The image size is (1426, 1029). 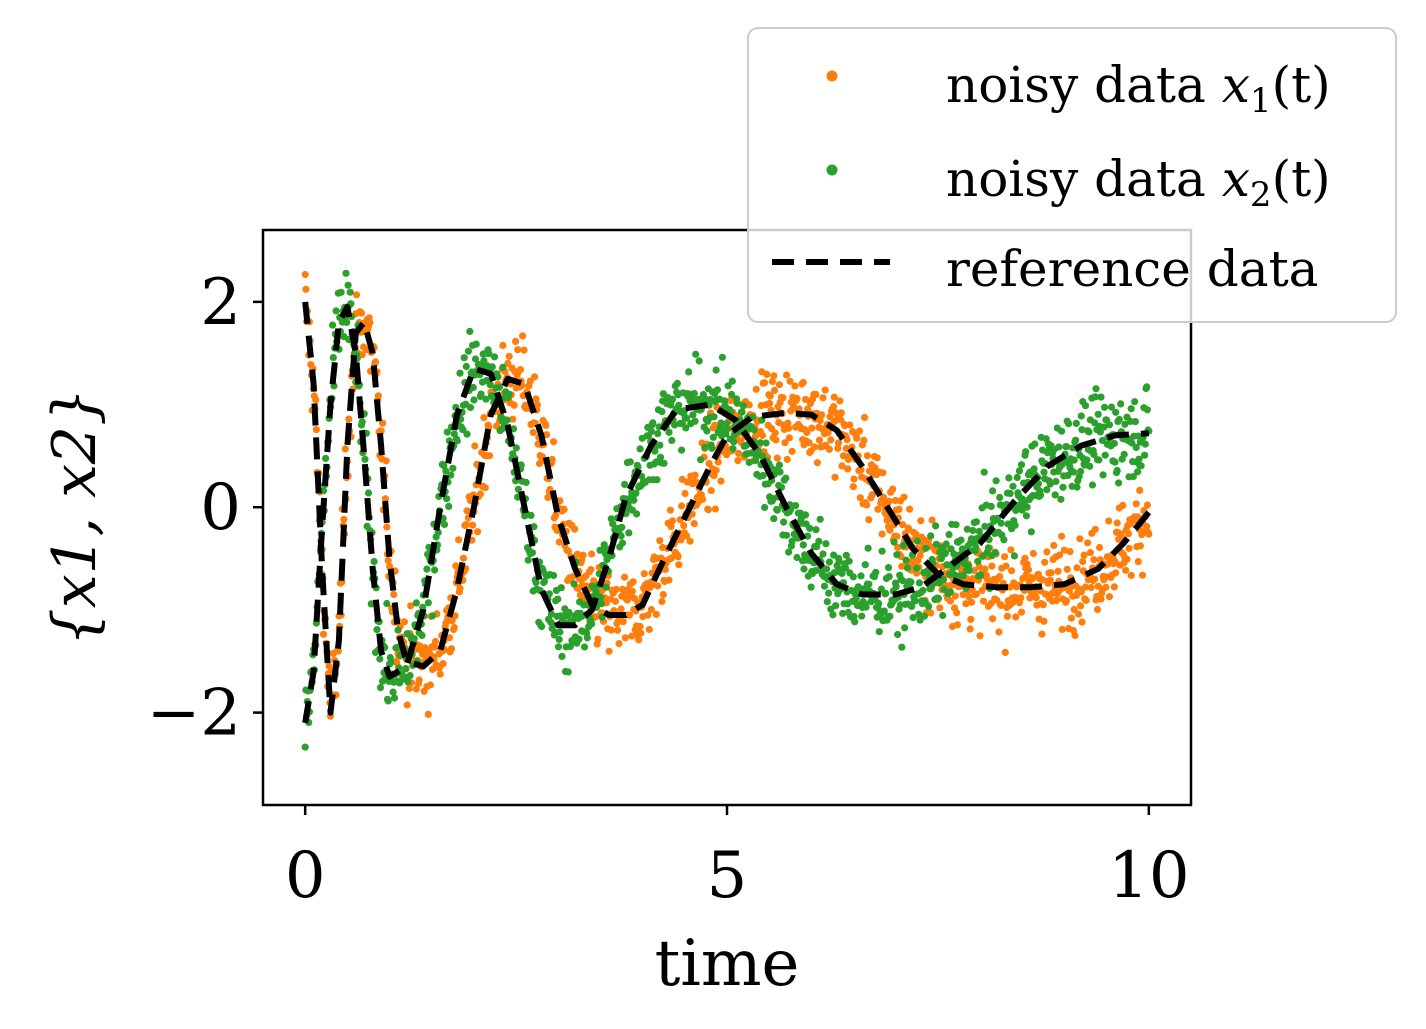 I want to click on x-tick-label: 5, so click(x=727, y=876).